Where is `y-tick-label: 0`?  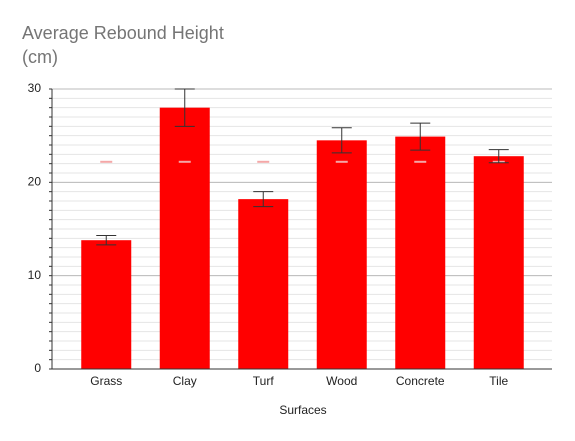
y-tick-label: 0 is located at coordinates (37, 368).